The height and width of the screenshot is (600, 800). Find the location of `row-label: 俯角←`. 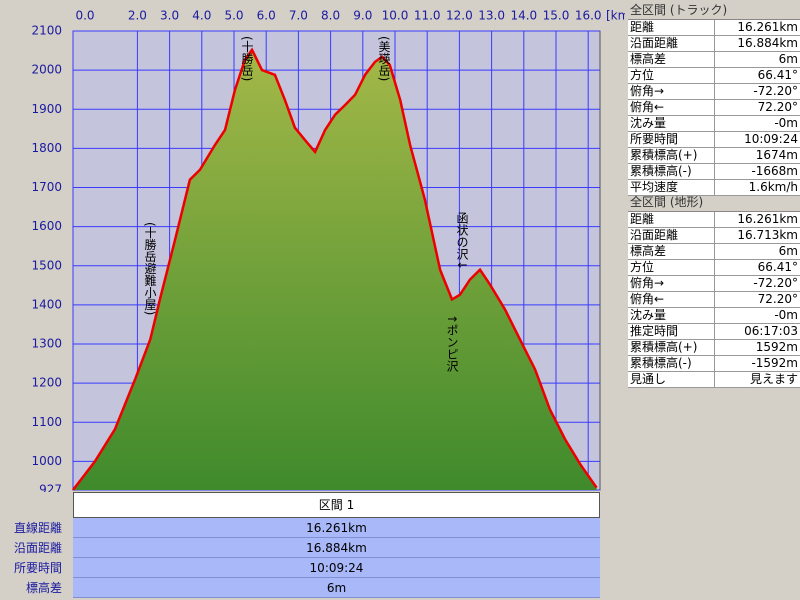

row-label: 俯角← is located at coordinates (647, 299).